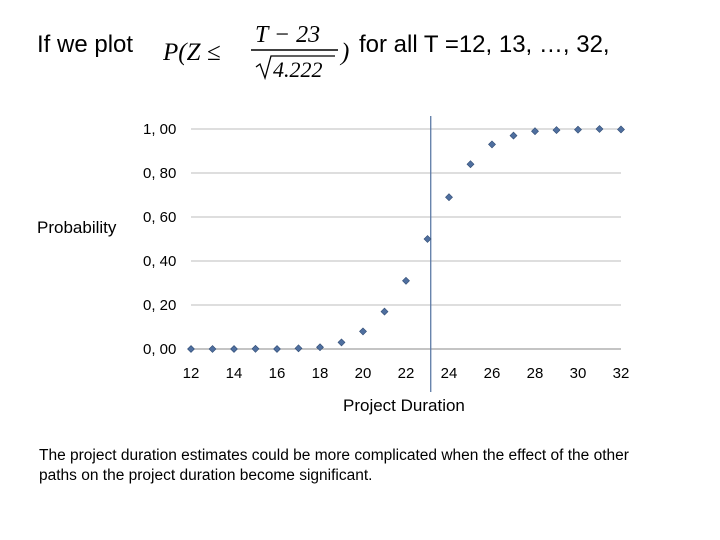  I want to click on formula-lhs: P(Z ≤, so click(191, 52).